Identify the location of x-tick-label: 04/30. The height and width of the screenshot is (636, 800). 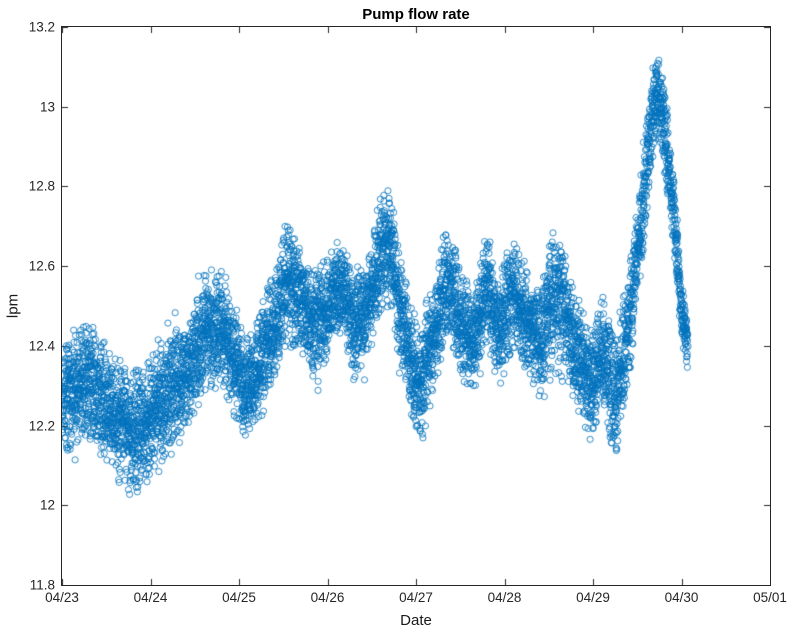
(681, 597).